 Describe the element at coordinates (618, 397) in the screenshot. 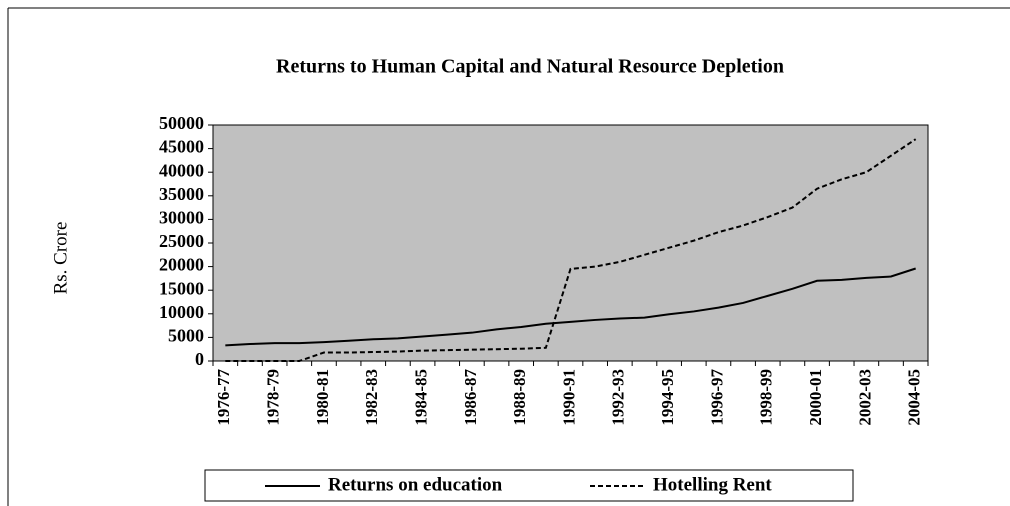

I see `x-tick-label: 1992-93` at that location.